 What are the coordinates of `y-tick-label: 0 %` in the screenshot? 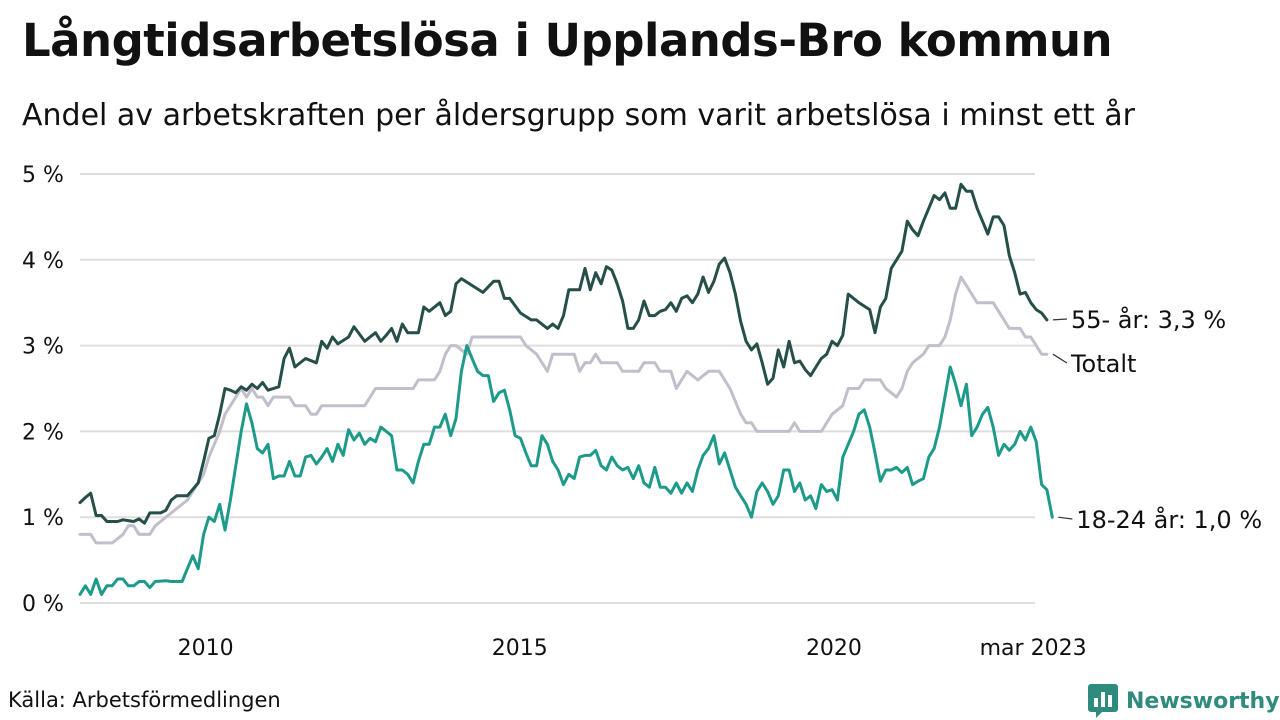 It's located at (43, 604).